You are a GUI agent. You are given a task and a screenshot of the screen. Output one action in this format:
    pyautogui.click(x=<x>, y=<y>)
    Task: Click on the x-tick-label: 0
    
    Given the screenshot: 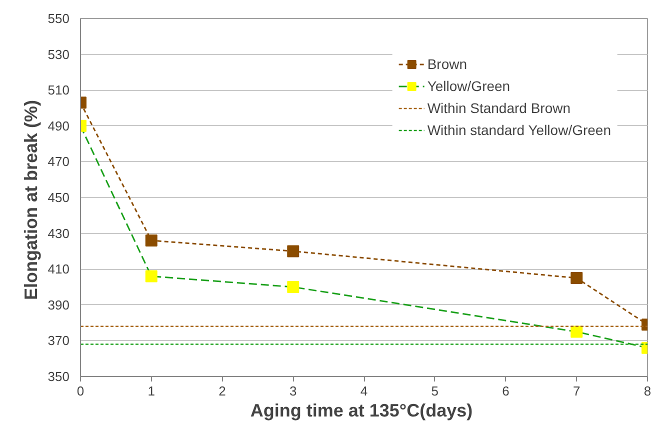 What is the action you would take?
    pyautogui.click(x=80, y=391)
    